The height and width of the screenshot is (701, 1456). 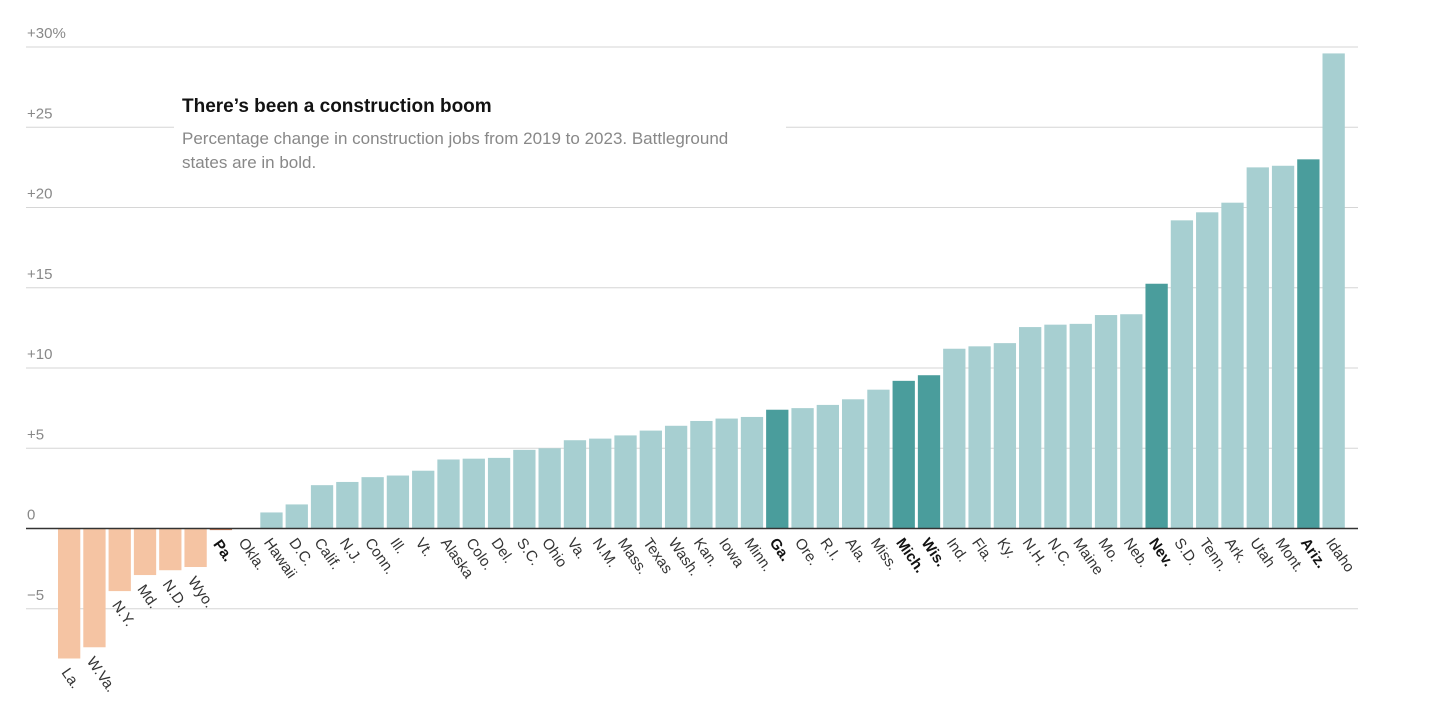 What do you see at coordinates (528, 552) in the screenshot?
I see `state-label: S.C.` at bounding box center [528, 552].